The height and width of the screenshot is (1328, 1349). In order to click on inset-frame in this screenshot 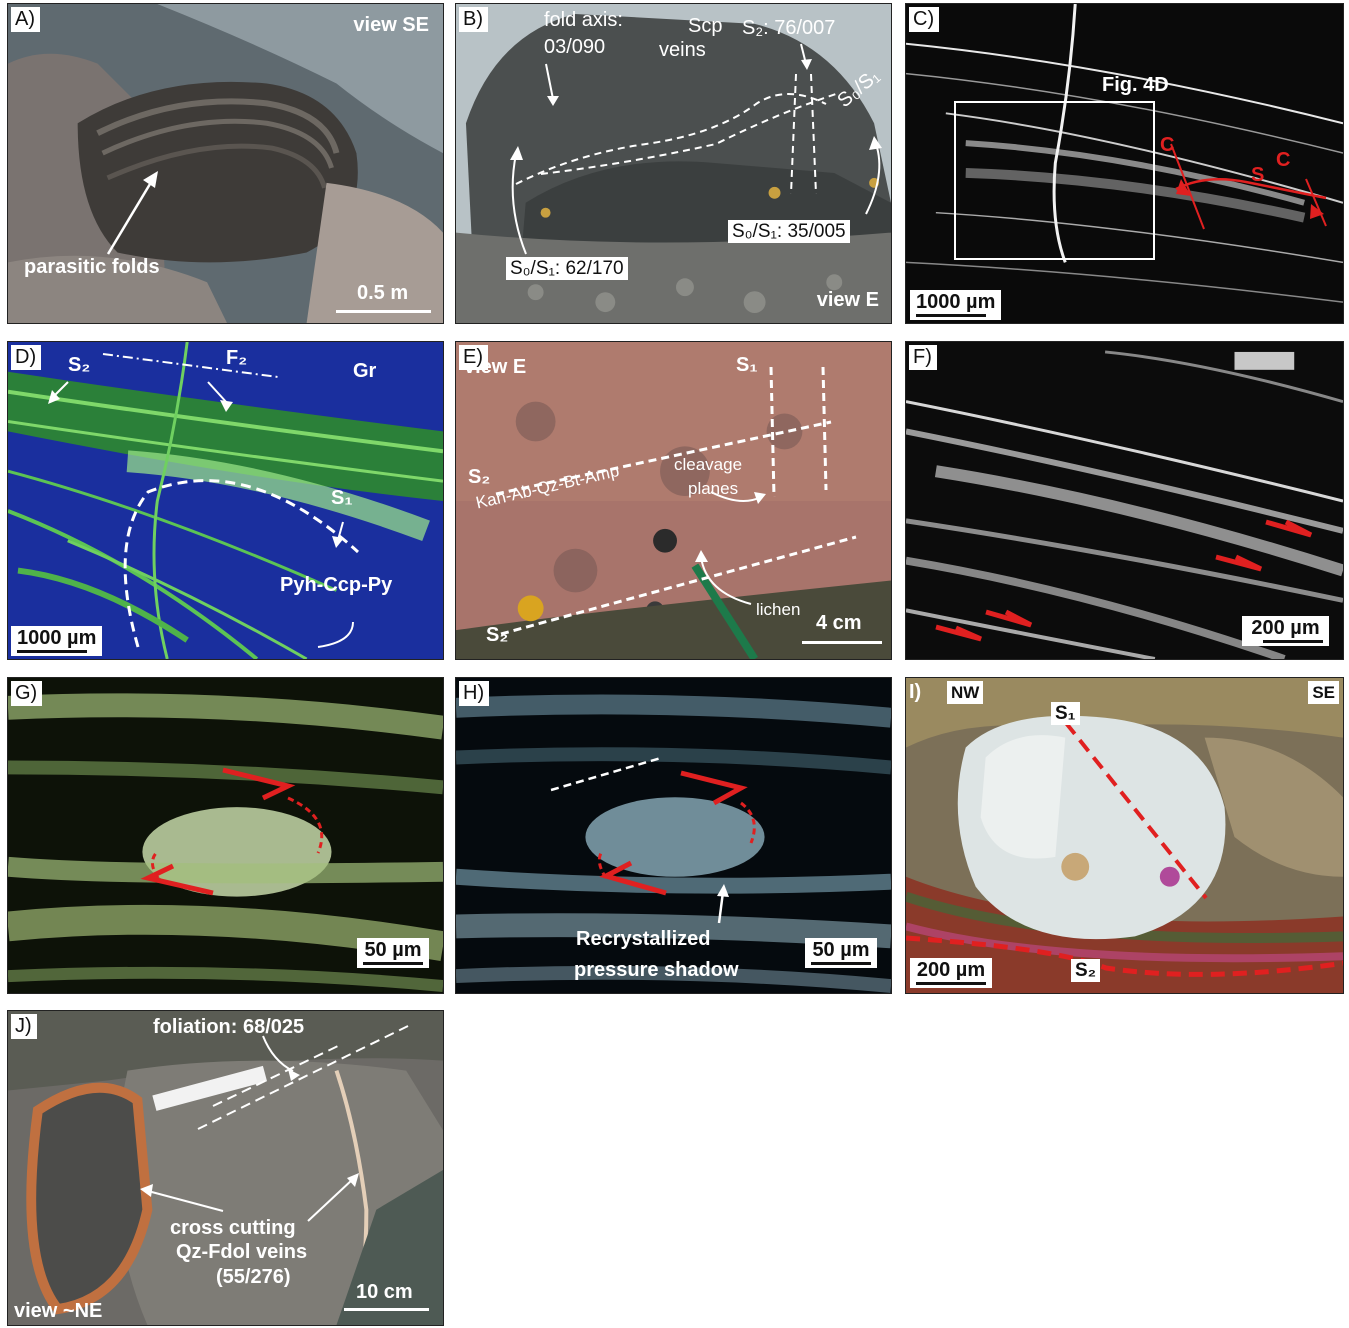, I will do `click(1054, 180)`.